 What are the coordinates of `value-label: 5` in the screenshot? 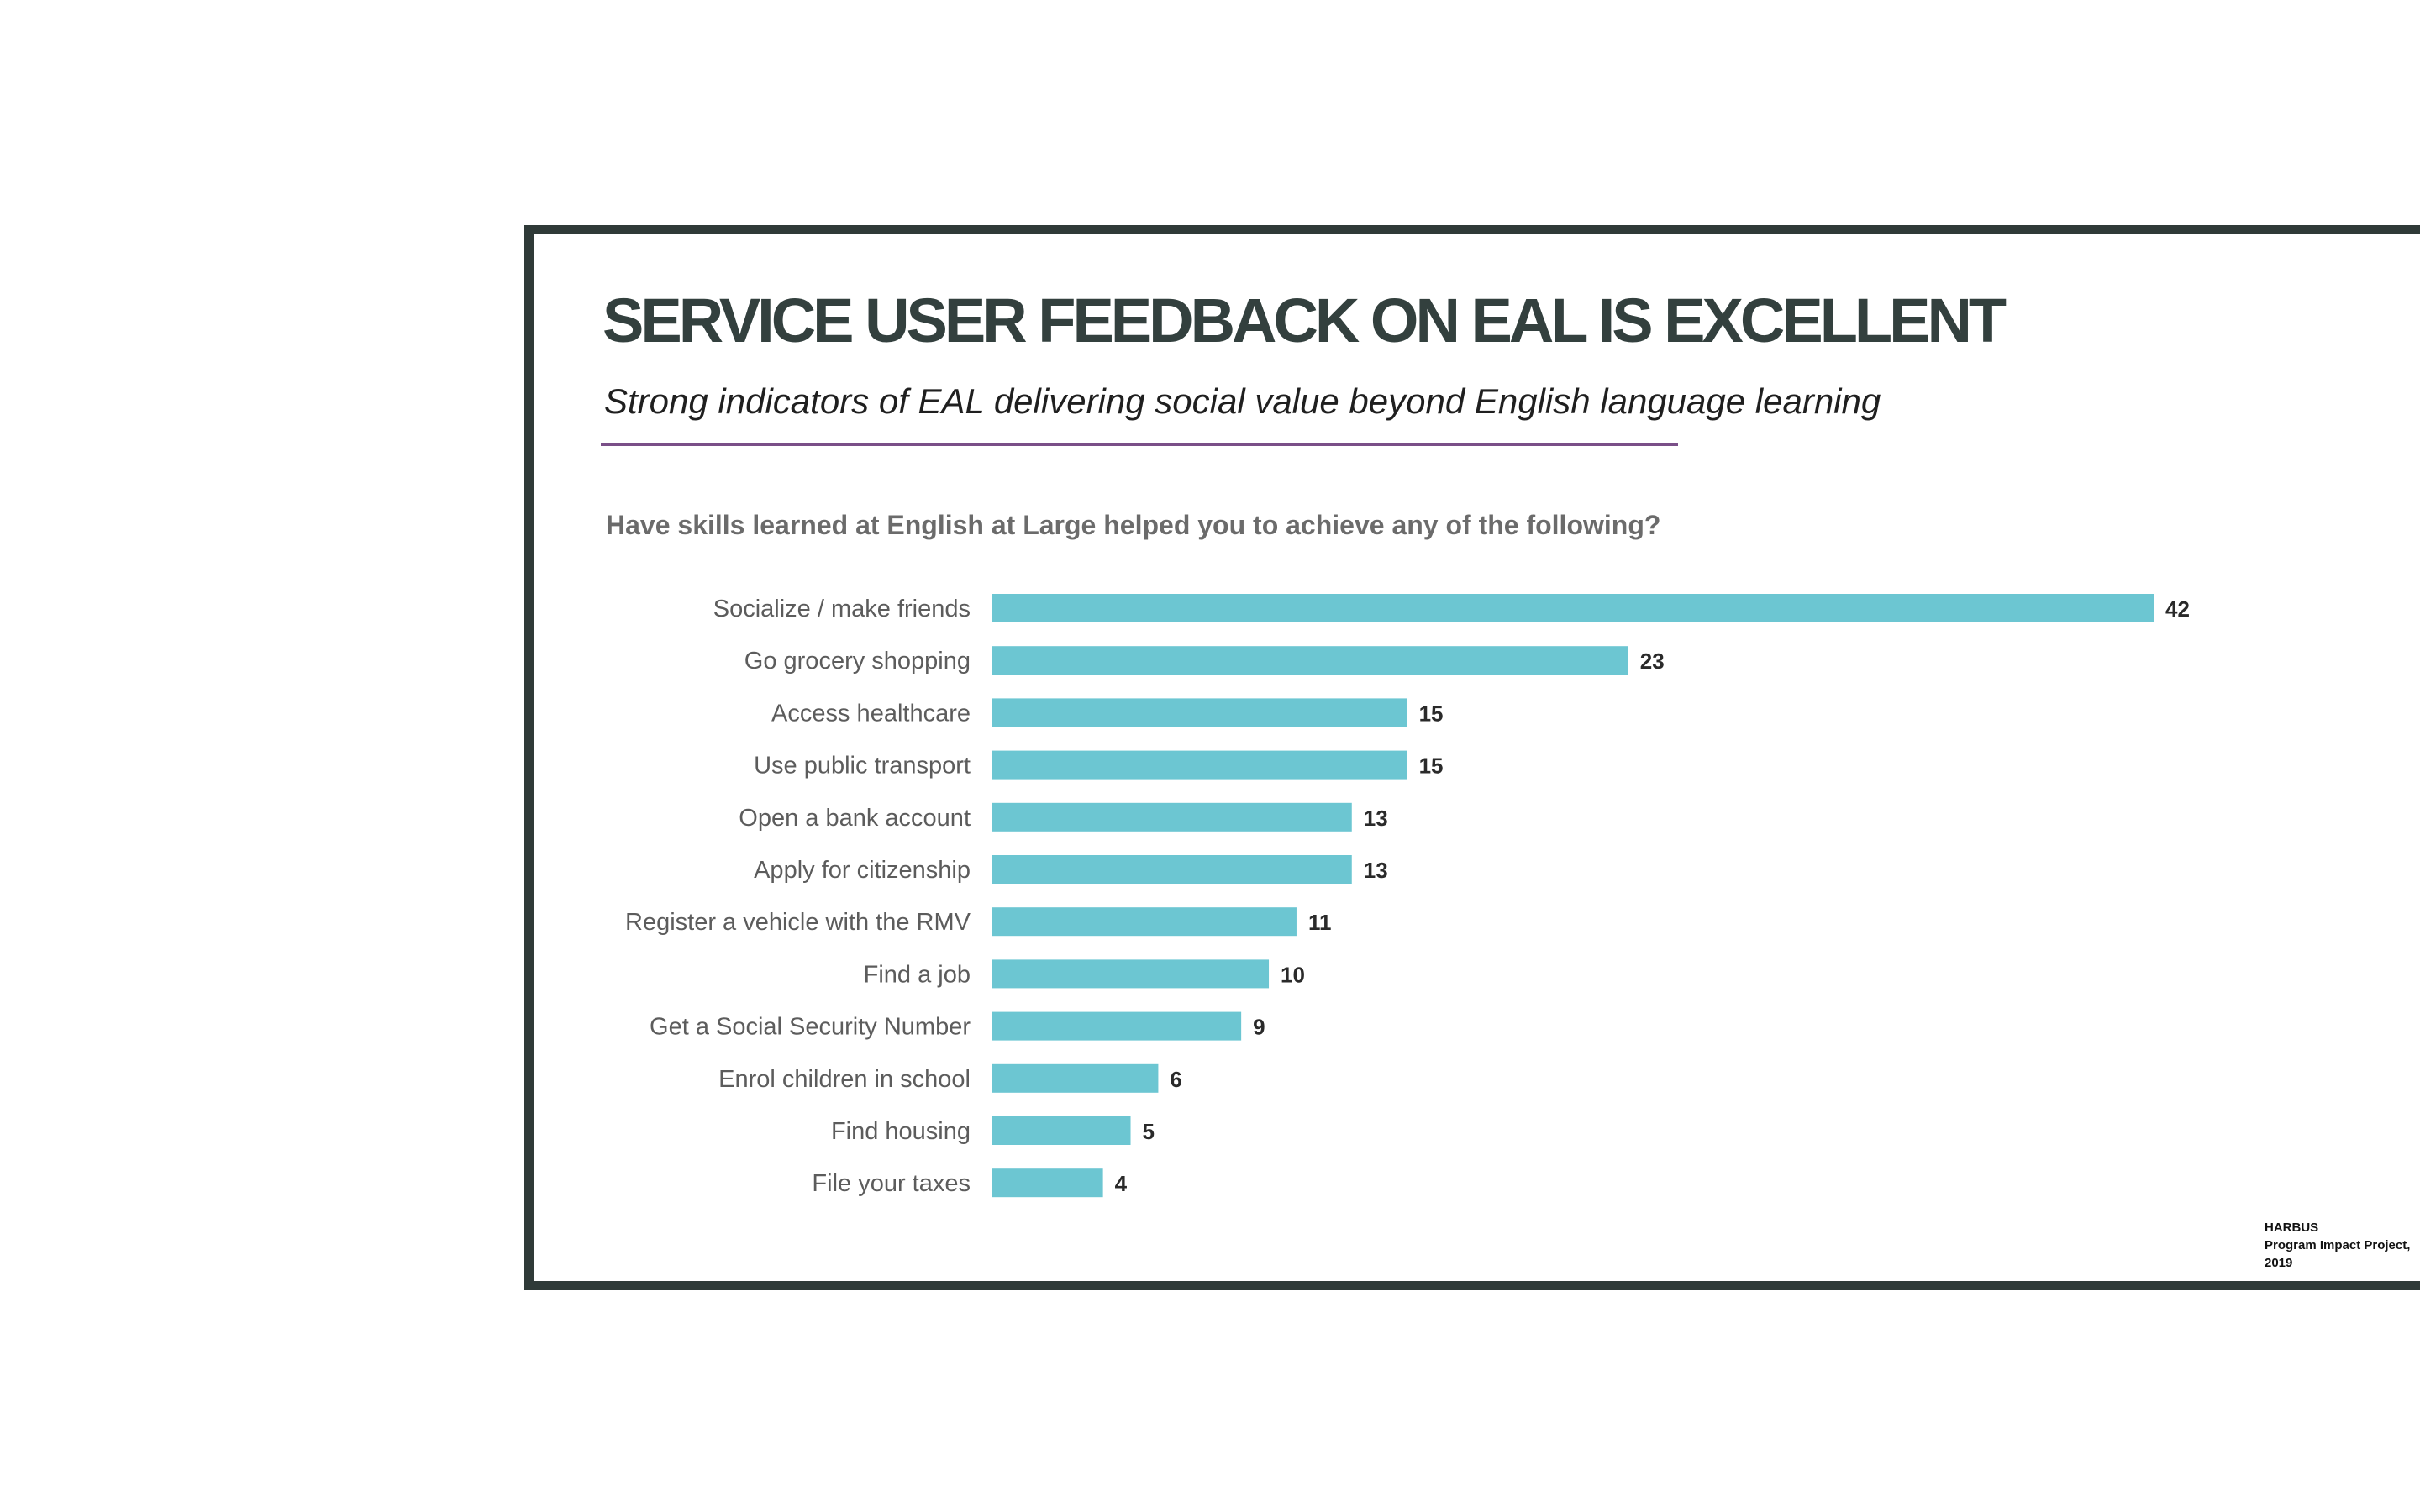 It's located at (1149, 1131).